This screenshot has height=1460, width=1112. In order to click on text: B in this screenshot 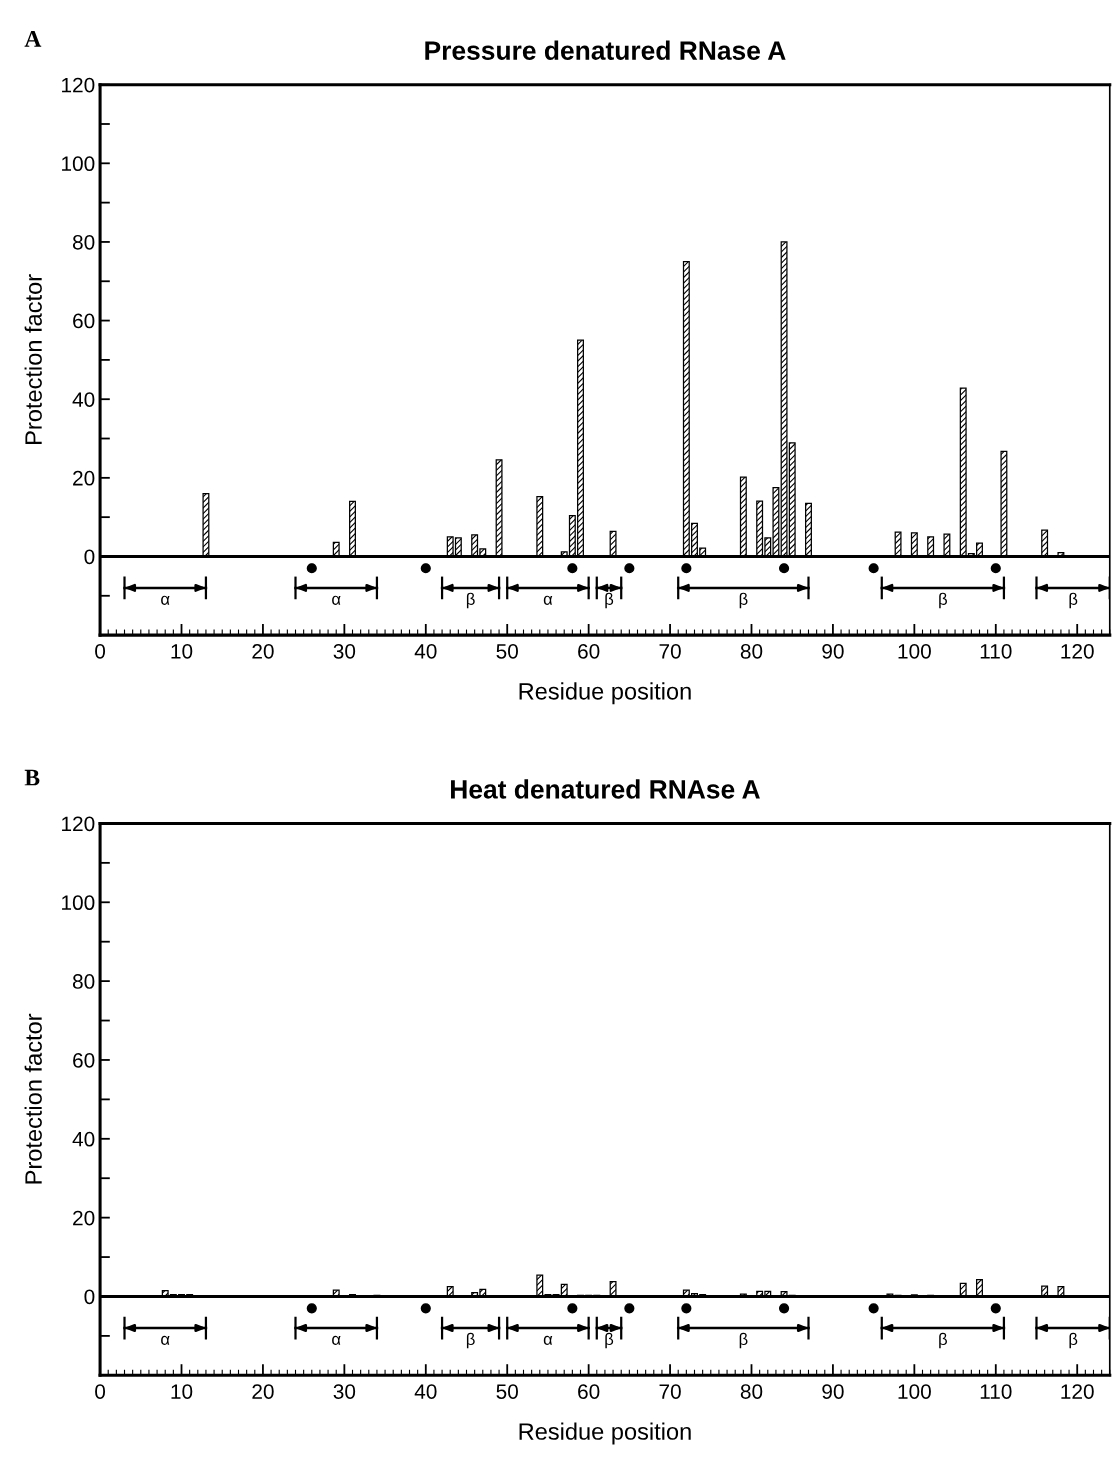, I will do `click(32, 777)`.